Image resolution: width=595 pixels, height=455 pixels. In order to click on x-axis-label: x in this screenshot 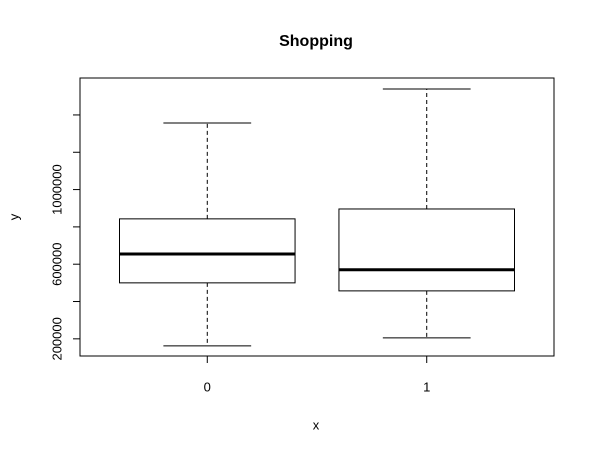, I will do `click(316, 424)`.